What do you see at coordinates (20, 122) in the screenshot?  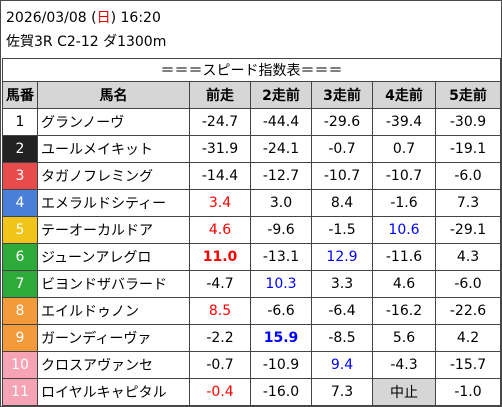 I see `horse-number: 1` at bounding box center [20, 122].